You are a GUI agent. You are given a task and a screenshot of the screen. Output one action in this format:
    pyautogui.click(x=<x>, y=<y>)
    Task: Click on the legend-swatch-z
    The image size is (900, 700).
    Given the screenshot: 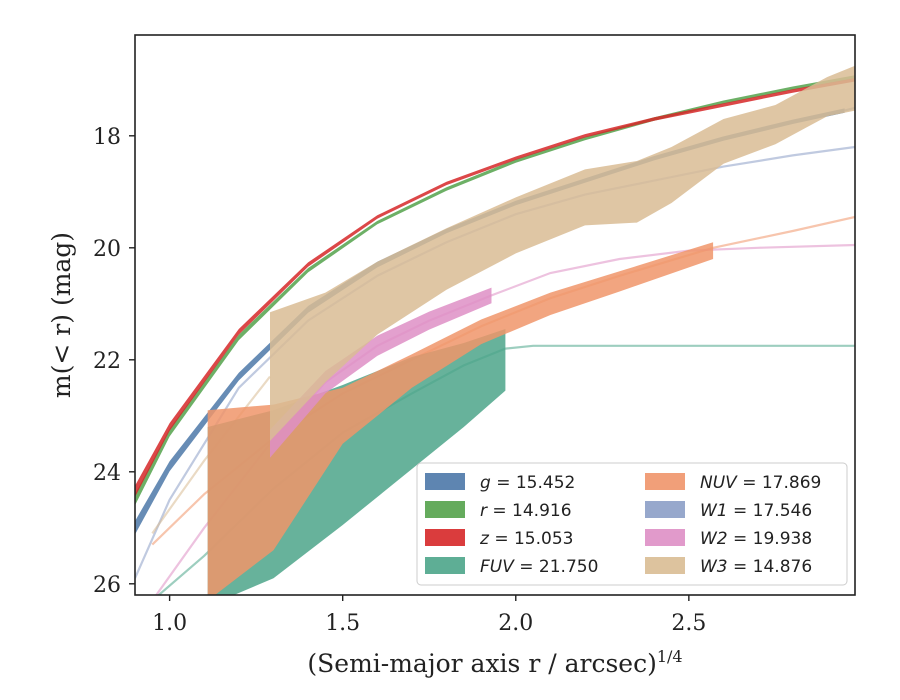 What is the action you would take?
    pyautogui.click(x=445, y=537)
    